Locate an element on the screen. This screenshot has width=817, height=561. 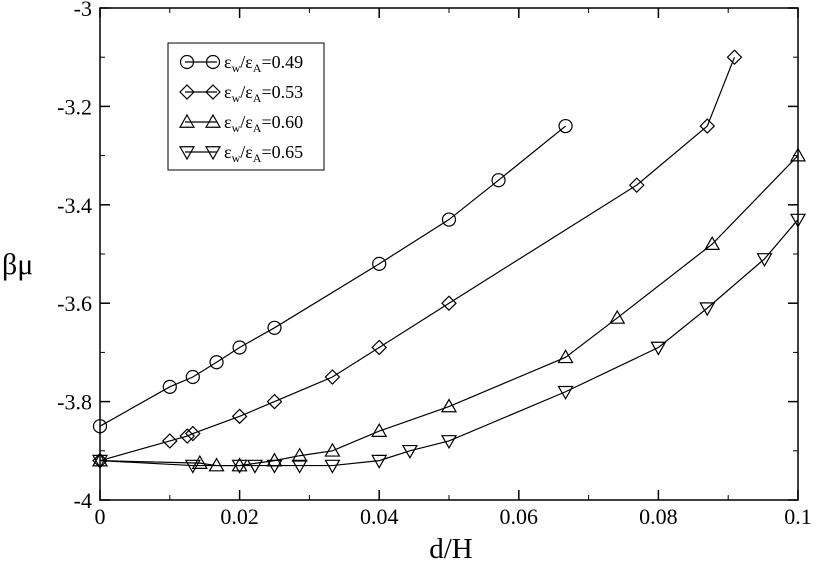
y-tick-label: -4 is located at coordinates (83, 500).